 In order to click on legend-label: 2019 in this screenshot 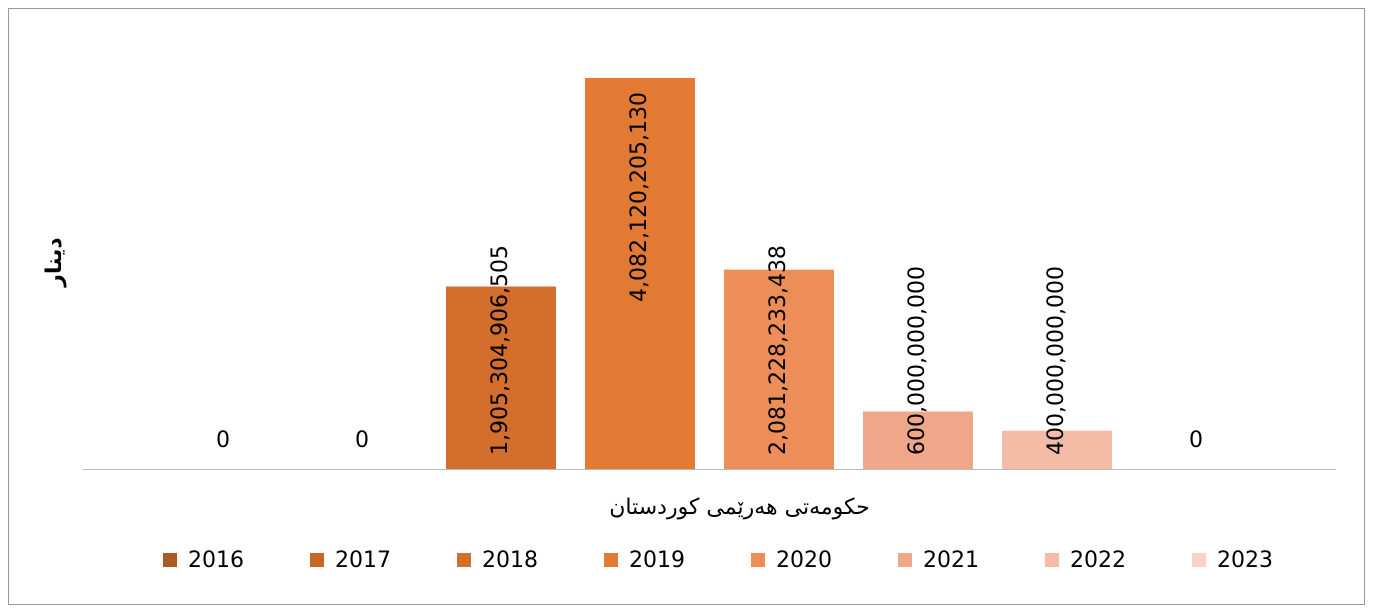, I will do `click(657, 560)`.